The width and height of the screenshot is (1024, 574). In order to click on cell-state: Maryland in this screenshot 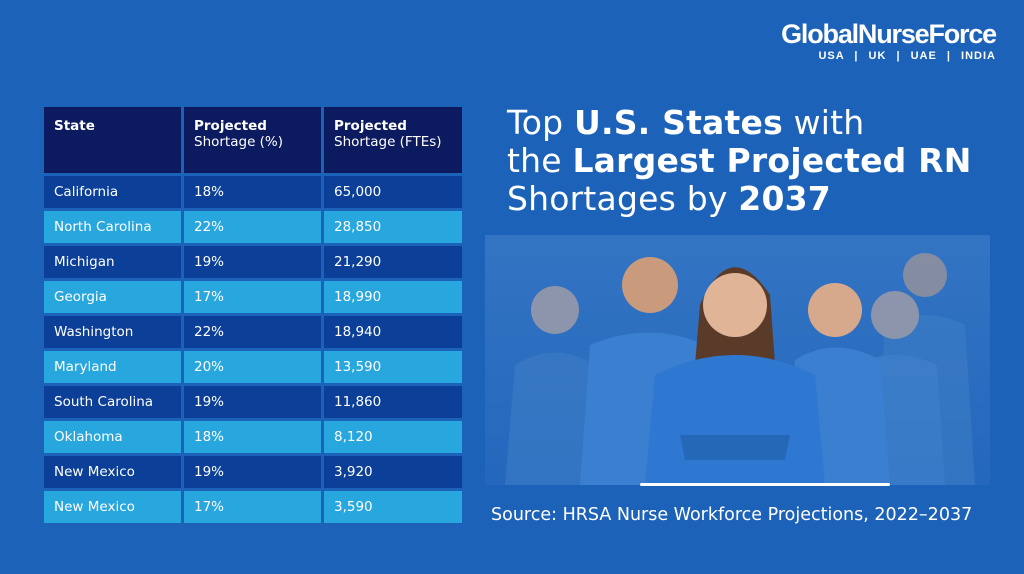, I will do `click(112, 367)`.